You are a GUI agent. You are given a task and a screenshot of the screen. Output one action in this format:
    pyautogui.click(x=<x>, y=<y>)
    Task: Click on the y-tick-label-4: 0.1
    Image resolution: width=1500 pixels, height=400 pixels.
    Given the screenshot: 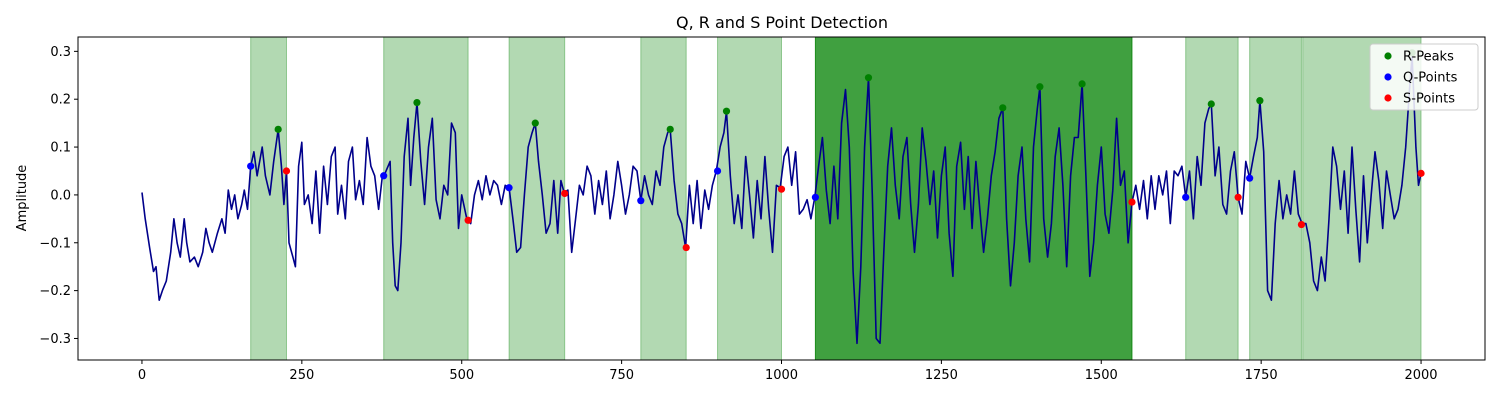 What is the action you would take?
    pyautogui.click(x=60, y=148)
    